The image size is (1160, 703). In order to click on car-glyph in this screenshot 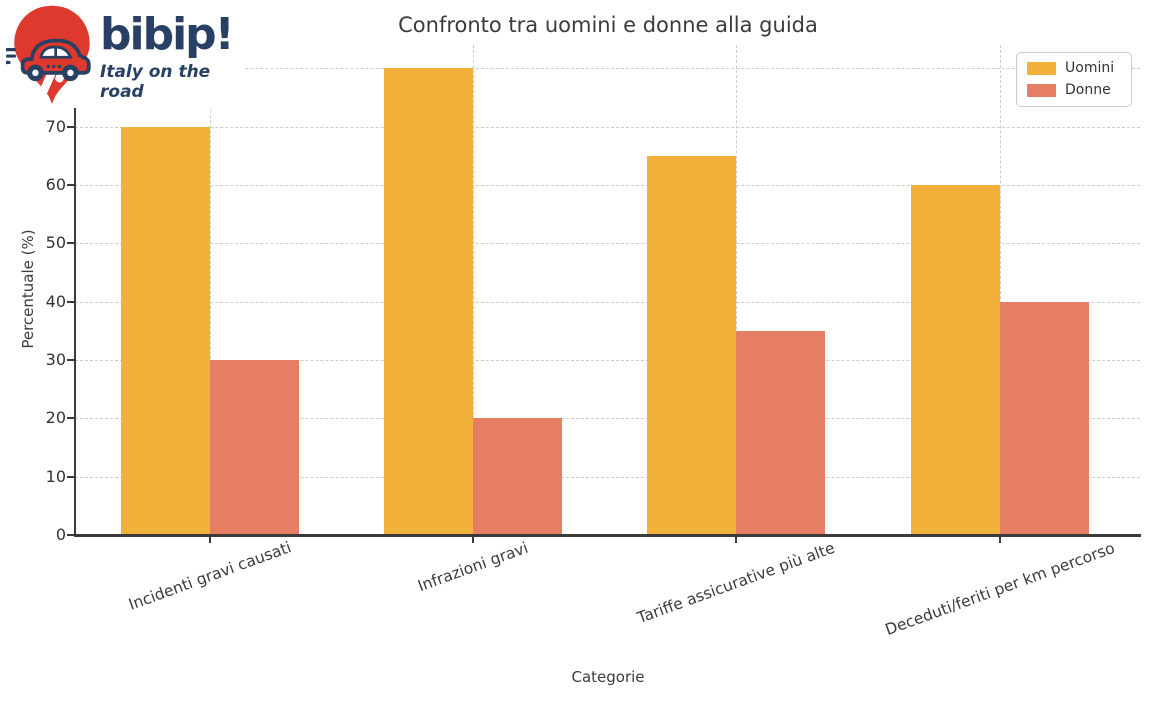, I will do `click(48, 60)`.